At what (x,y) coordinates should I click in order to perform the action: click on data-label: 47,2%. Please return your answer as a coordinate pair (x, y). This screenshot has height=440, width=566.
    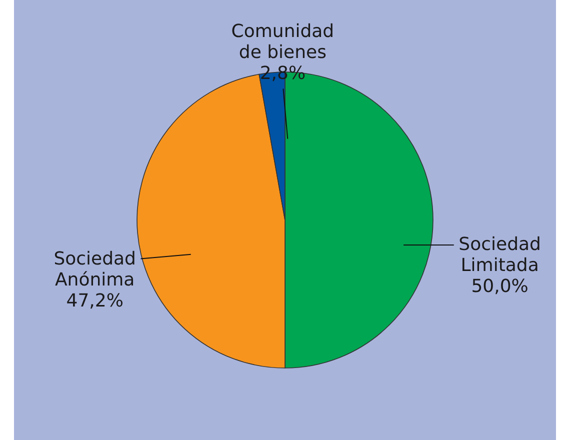
    Looking at the image, I should click on (95, 301).